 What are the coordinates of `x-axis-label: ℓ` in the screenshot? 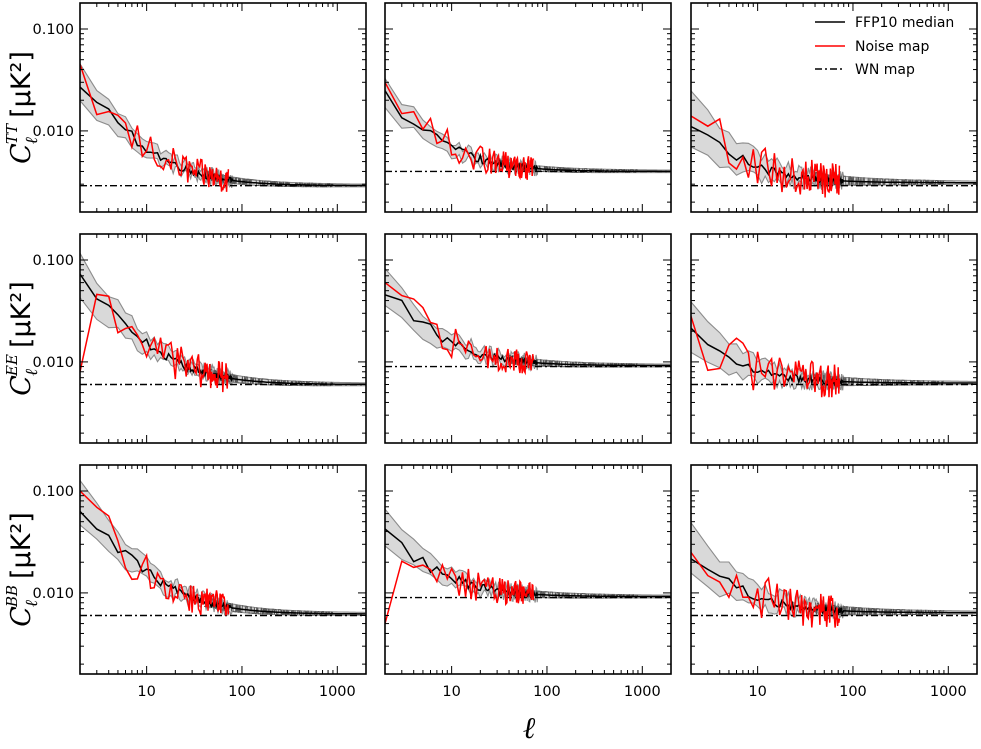 It's located at (529, 728).